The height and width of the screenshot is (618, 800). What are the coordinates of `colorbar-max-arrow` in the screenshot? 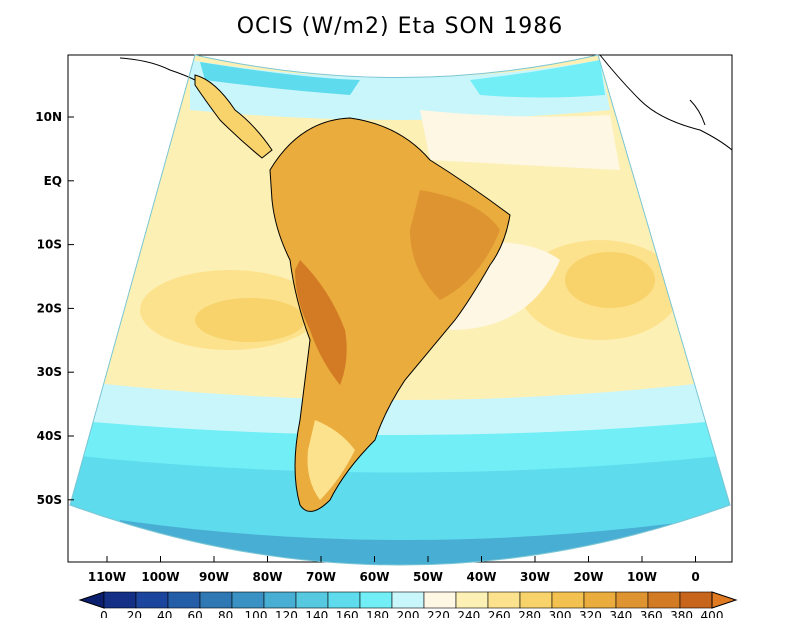 It's located at (724, 600).